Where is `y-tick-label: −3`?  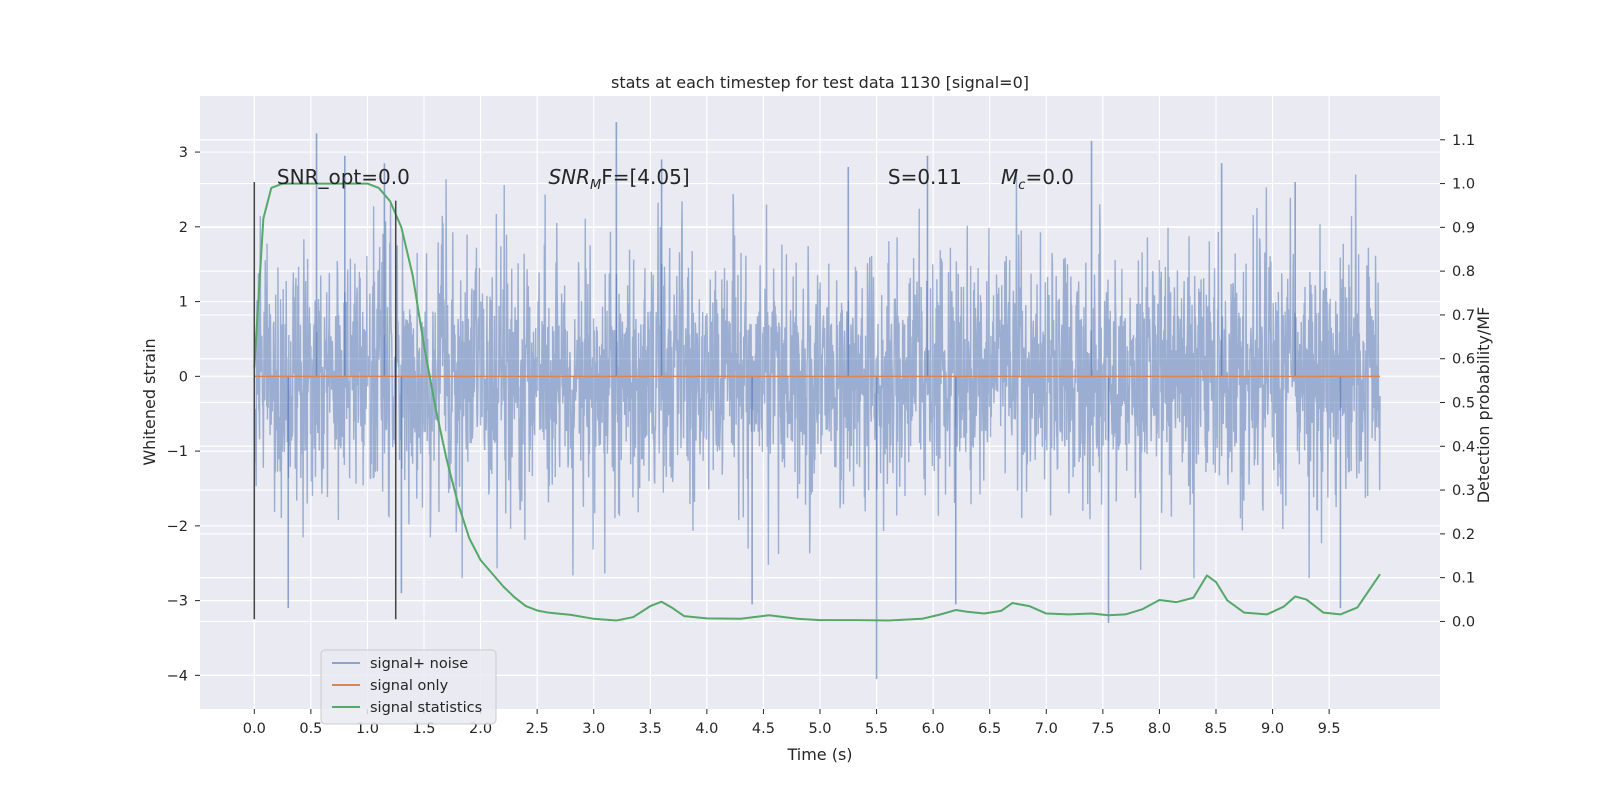 y-tick-label: −3 is located at coordinates (177, 602).